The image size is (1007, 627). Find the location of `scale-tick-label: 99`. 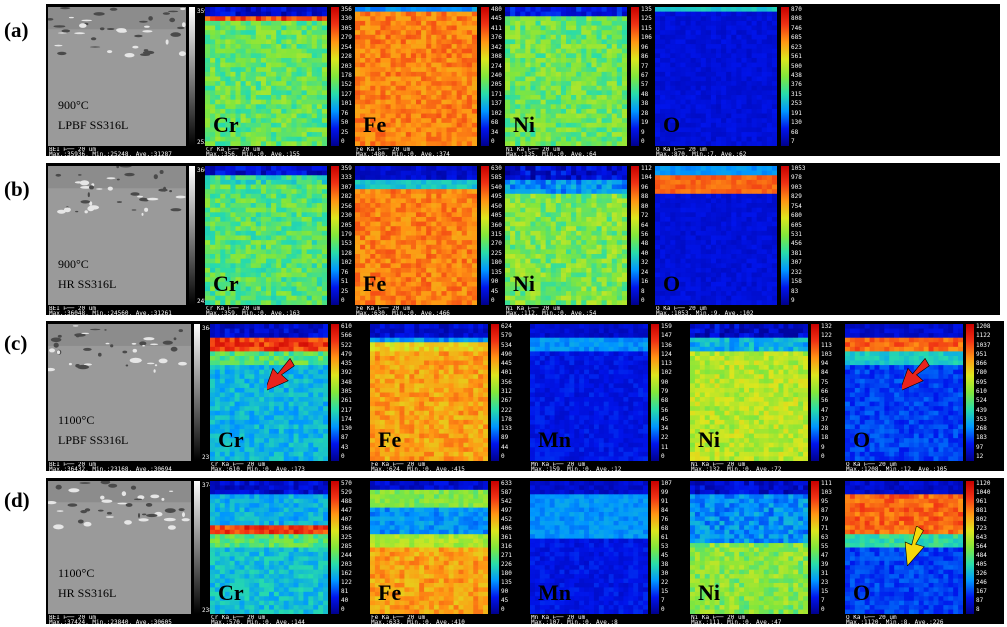

scale-tick-label: 99 is located at coordinates (665, 492).